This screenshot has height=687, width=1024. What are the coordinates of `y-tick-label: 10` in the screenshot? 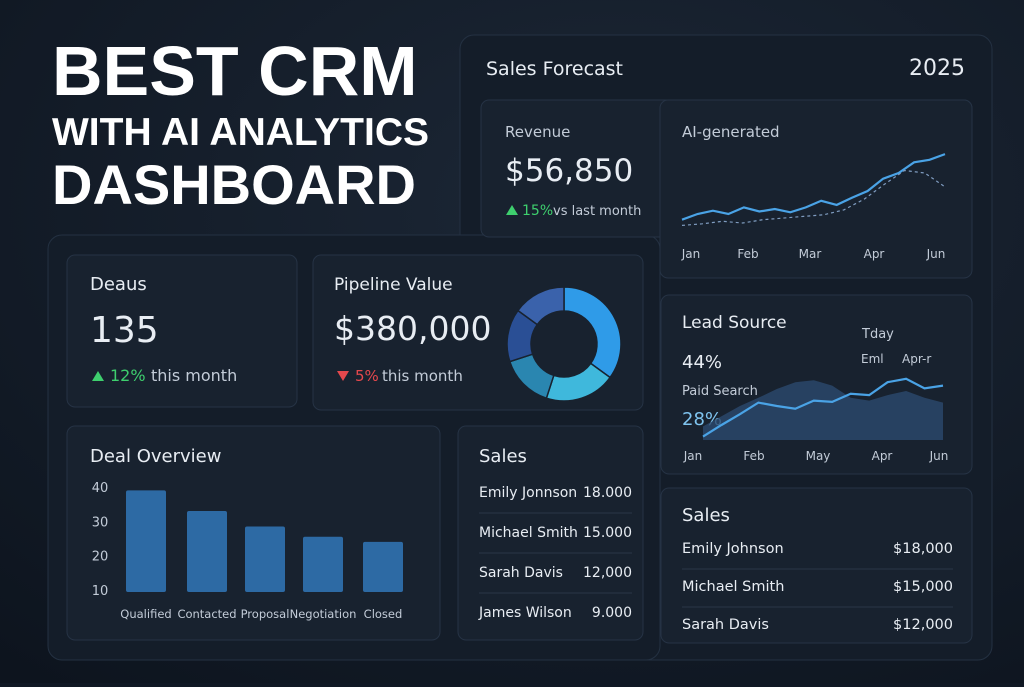 It's located at (100, 591).